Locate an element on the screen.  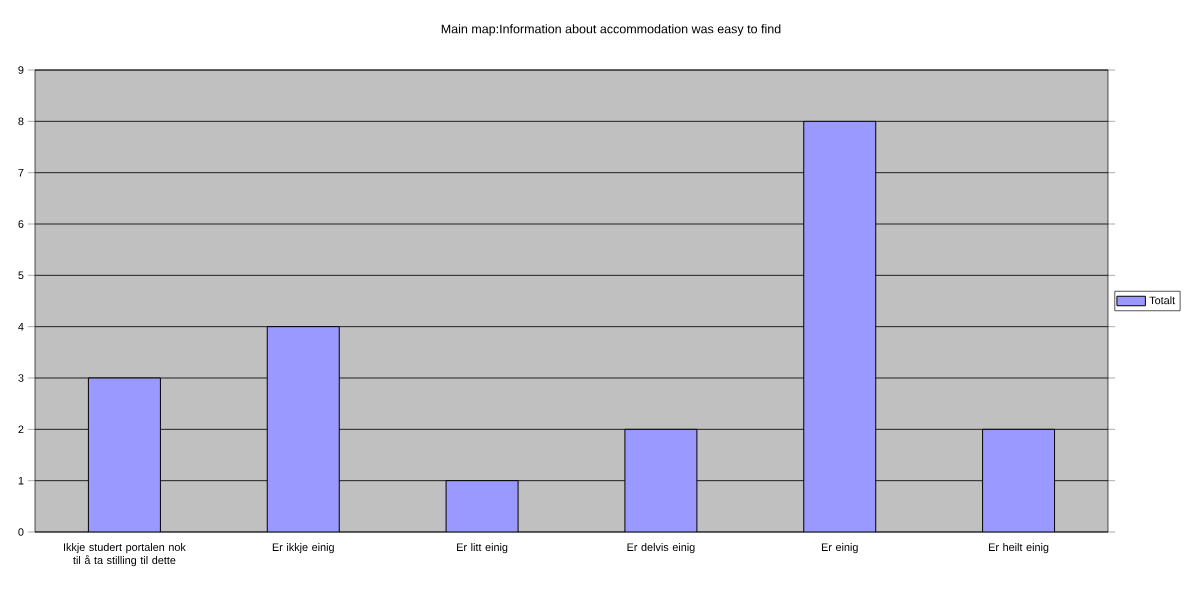
y-tick-label: 0 is located at coordinates (21, 532).